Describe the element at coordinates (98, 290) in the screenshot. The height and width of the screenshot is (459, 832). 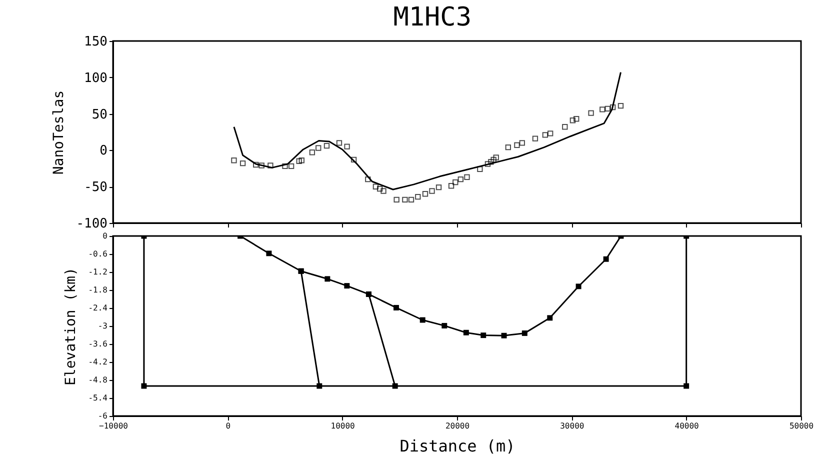
I see `y-tick-label: -1.8` at that location.